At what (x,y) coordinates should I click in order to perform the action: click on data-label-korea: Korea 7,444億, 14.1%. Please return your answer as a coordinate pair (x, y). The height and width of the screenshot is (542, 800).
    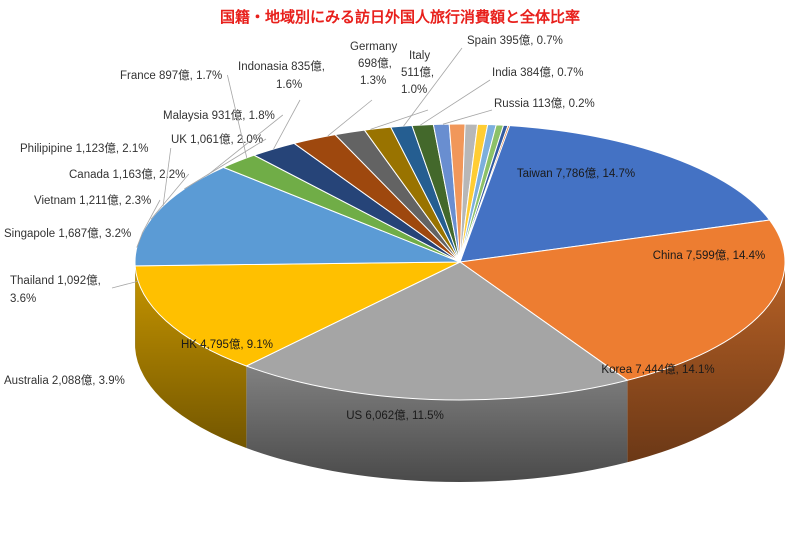
    Looking at the image, I should click on (657, 369).